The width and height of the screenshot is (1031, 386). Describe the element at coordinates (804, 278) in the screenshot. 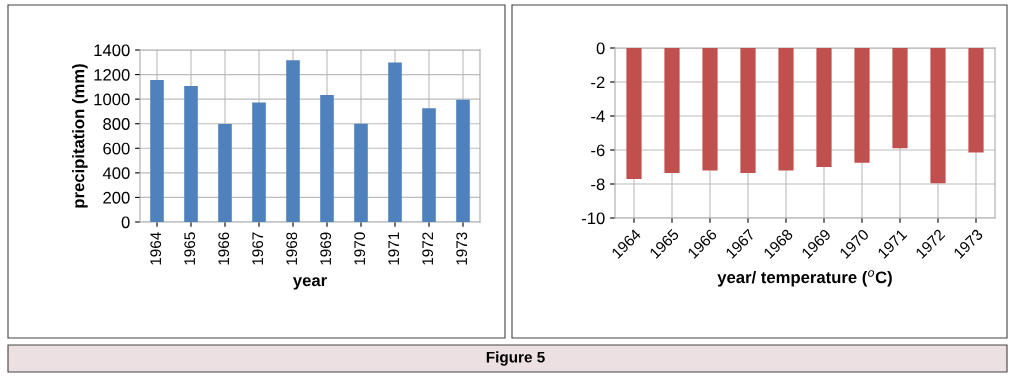

I see `x-axis-title: year/ temperature ($^{o}$C)` at that location.